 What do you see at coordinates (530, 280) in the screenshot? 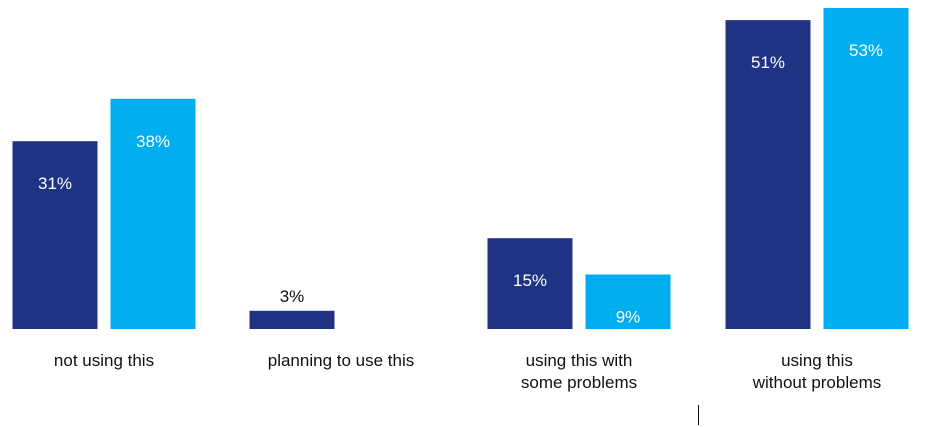
I see `bar-label-s0-c2: 15%` at bounding box center [530, 280].